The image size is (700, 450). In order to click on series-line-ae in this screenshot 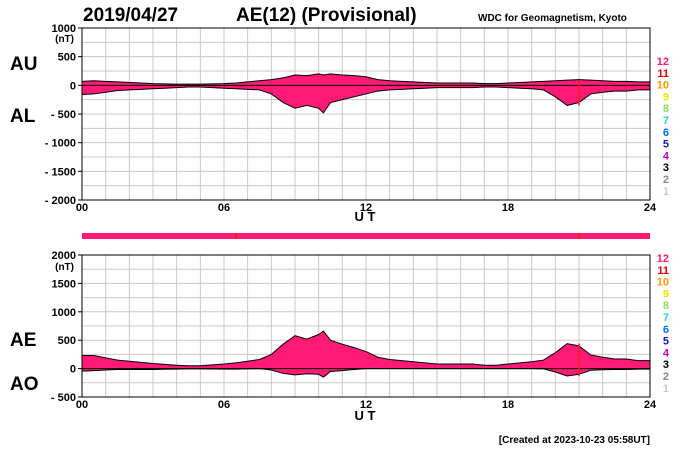, I will do `click(366, 348)`.